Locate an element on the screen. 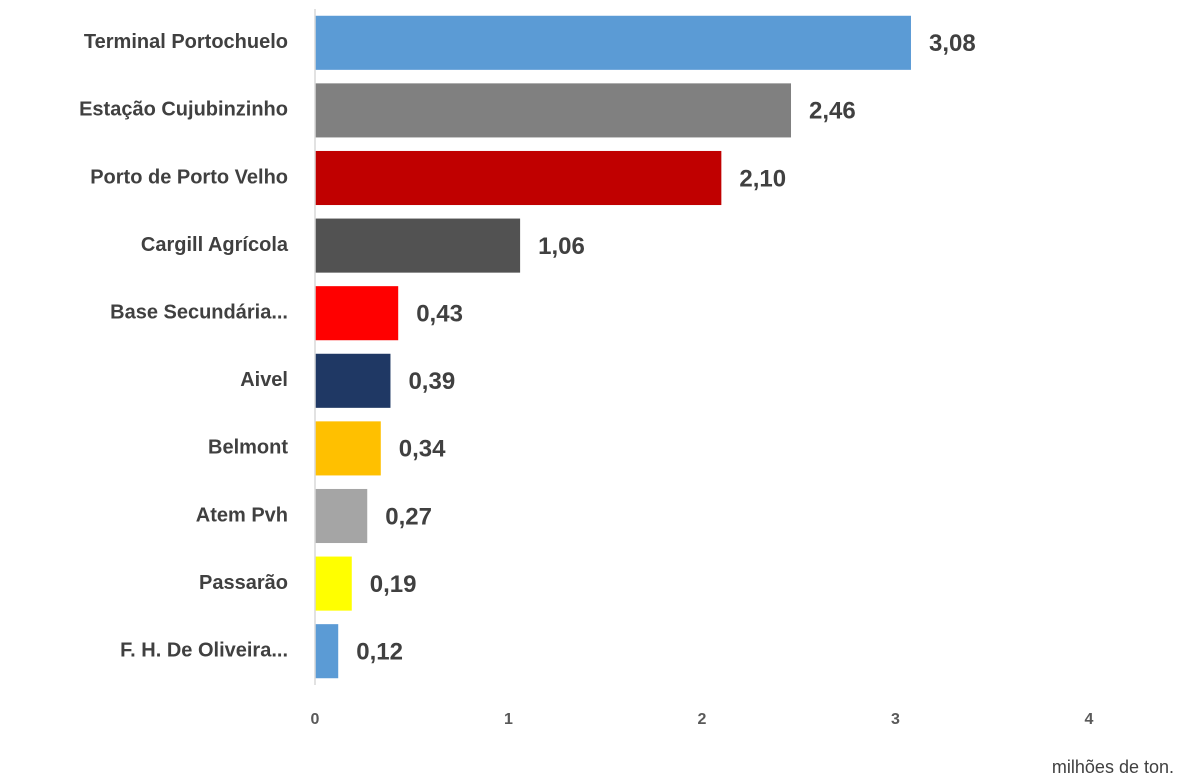  value-label: 0,12 is located at coordinates (379, 652).